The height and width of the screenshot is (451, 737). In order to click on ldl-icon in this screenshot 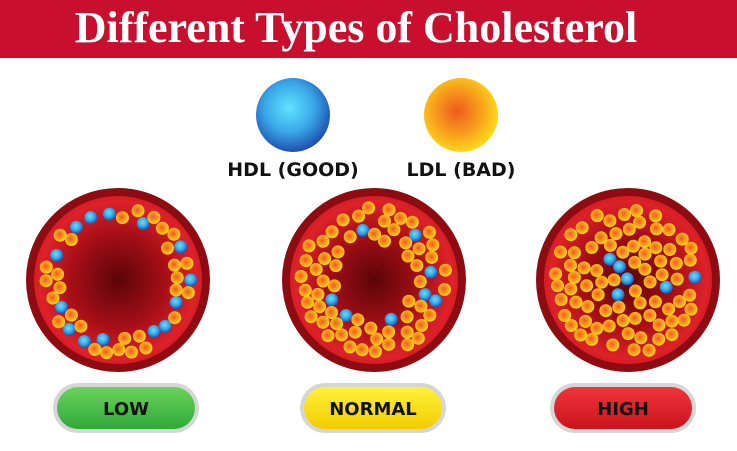, I will do `click(461, 115)`.